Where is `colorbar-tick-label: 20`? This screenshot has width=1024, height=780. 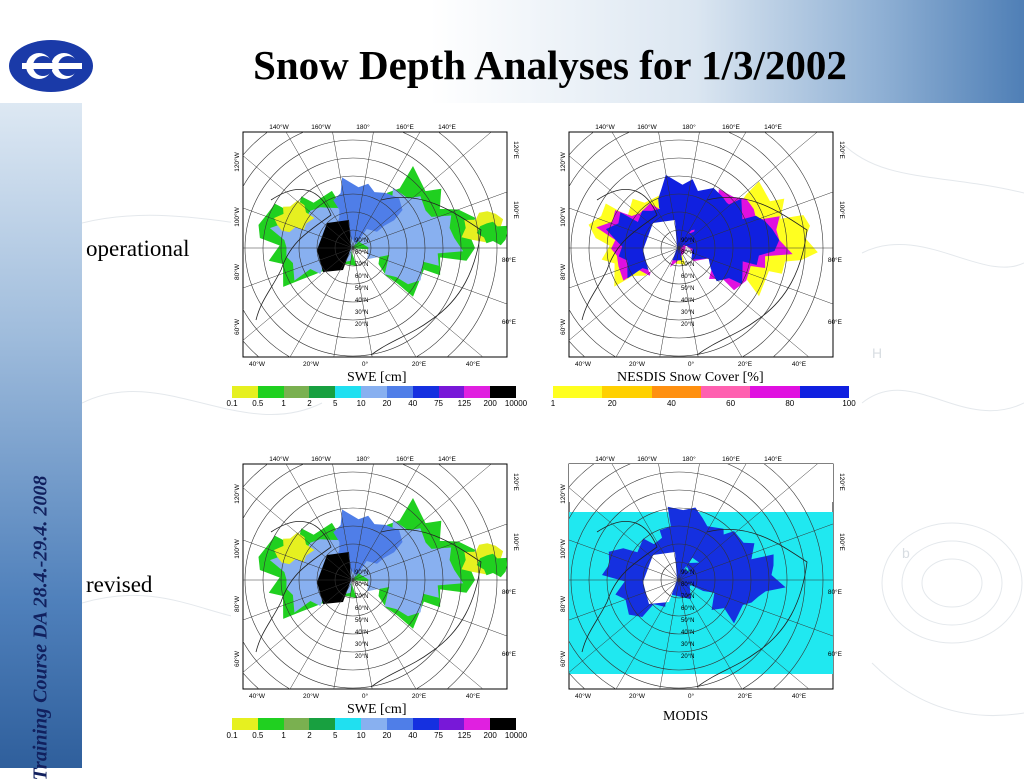
colorbar-tick-label: 20 is located at coordinates (612, 403).